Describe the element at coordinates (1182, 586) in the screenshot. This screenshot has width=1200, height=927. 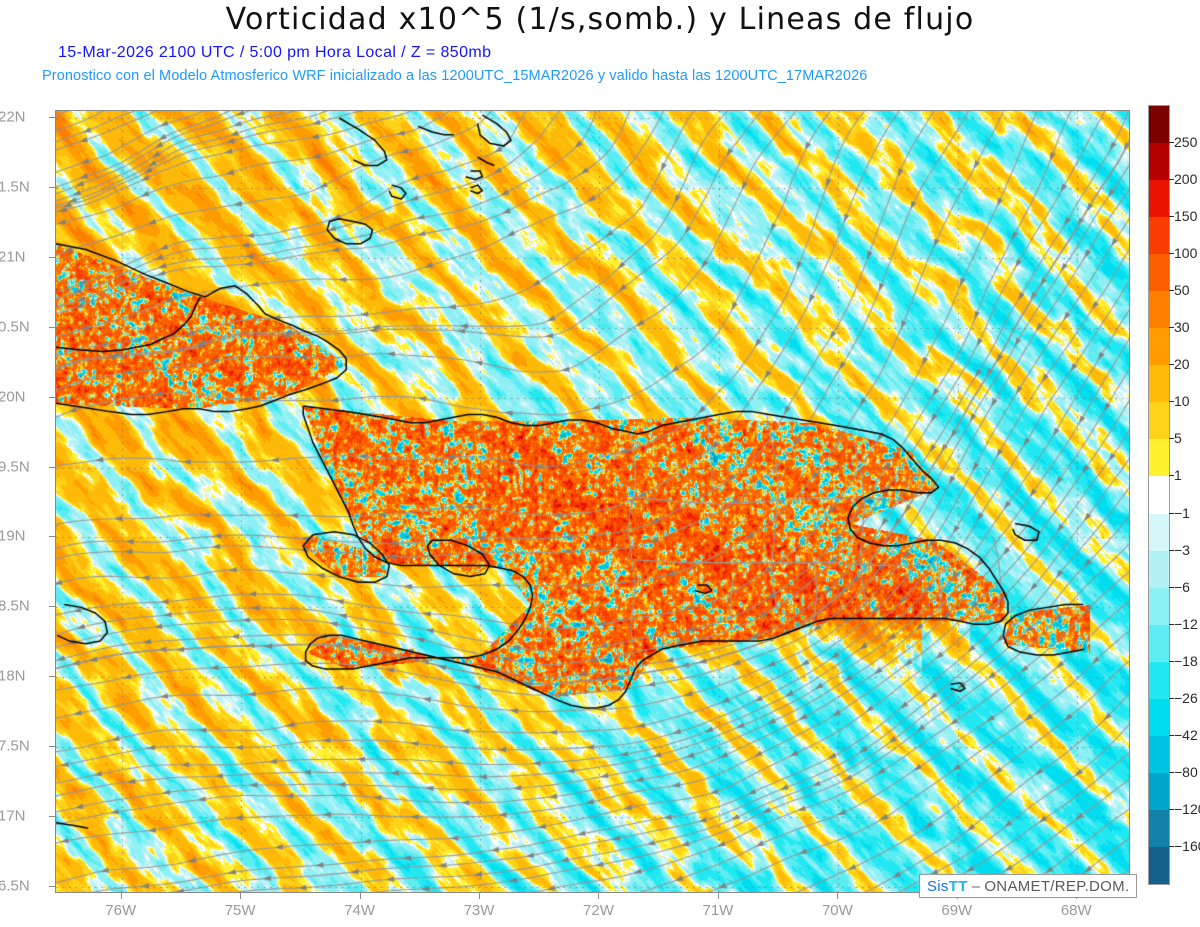
I see `colorbar-tick-label: −6` at that location.